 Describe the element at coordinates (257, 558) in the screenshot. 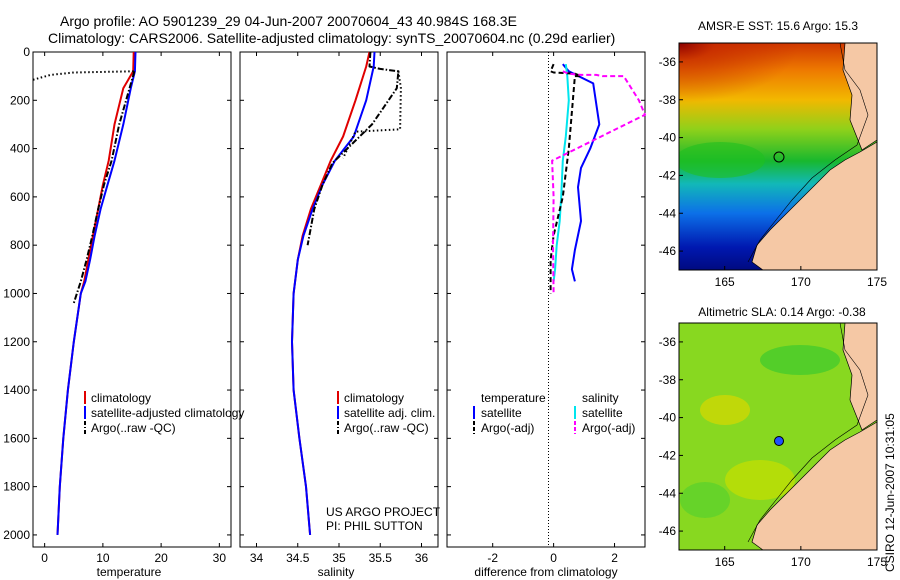

I see `x-tick-label: 34` at that location.